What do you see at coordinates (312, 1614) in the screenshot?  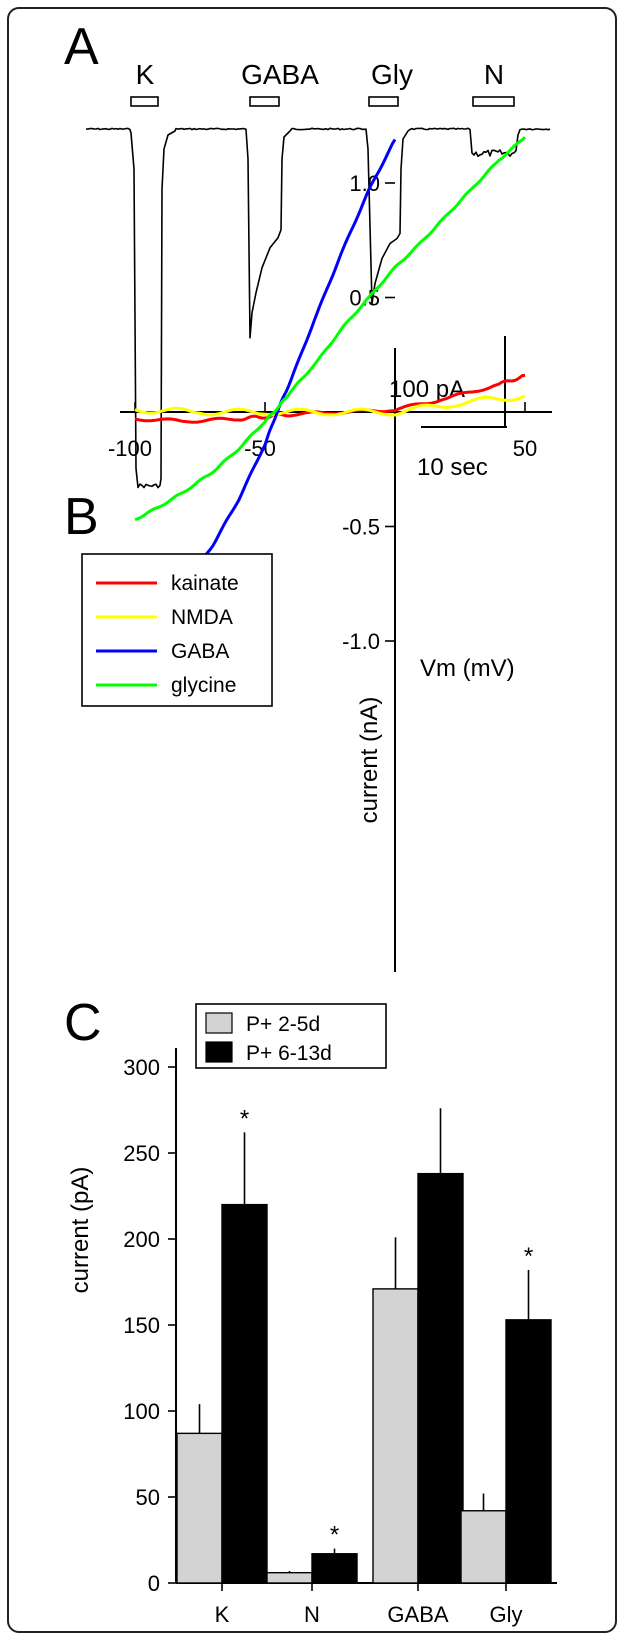 I see `x-tick-label: N` at bounding box center [312, 1614].